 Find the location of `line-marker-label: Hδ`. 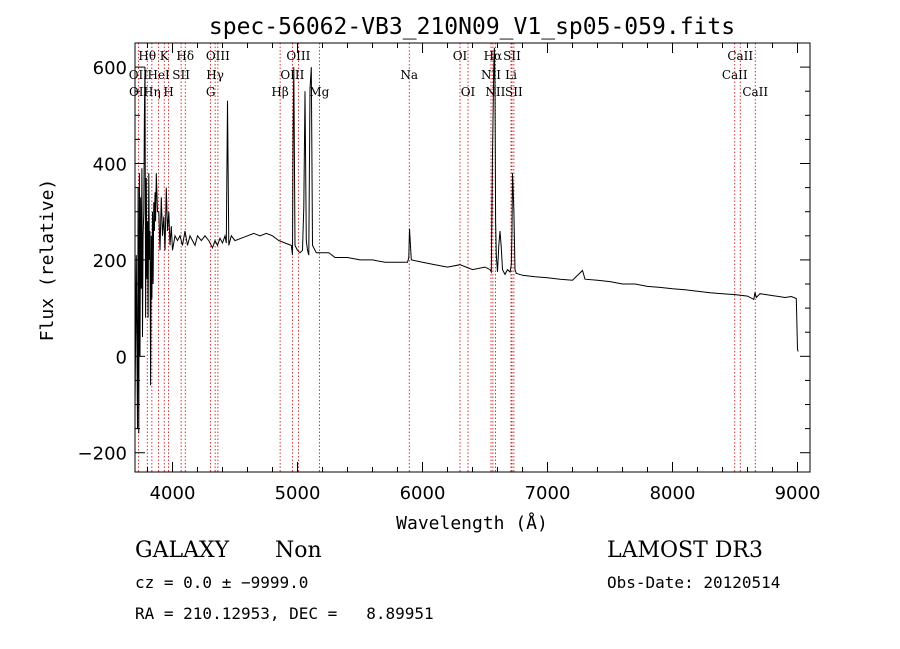

line-marker-label: Hδ is located at coordinates (185, 56).